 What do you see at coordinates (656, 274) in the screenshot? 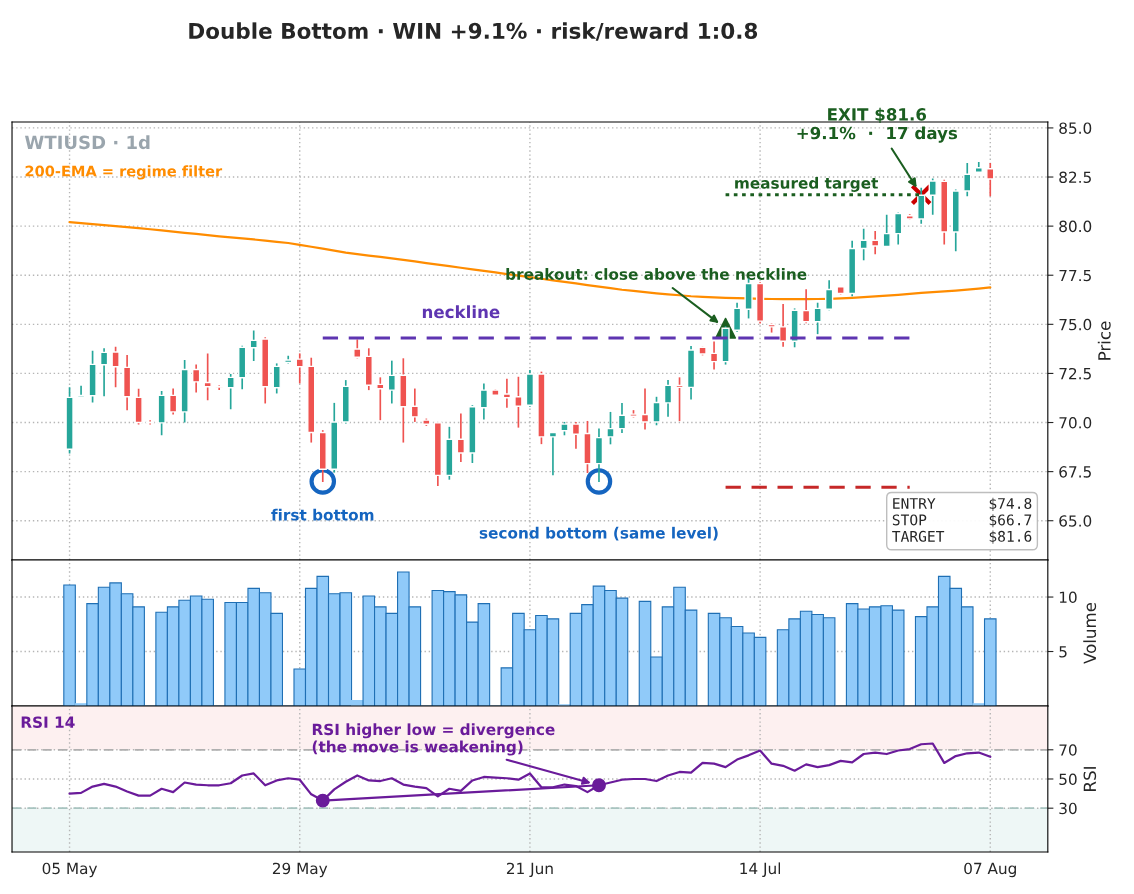
I see `text: breakout: close above the neckline` at bounding box center [656, 274].